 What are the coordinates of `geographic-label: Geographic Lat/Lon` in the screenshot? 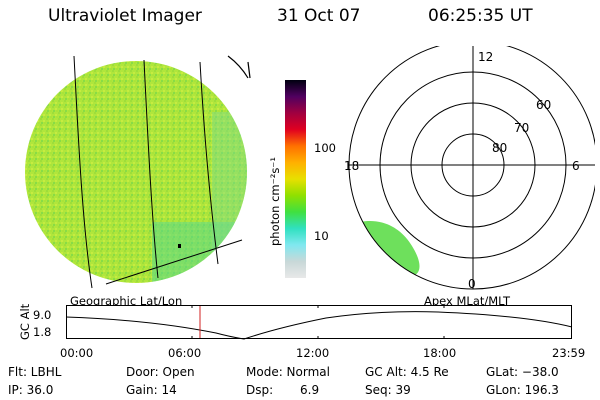 It's located at (126, 301).